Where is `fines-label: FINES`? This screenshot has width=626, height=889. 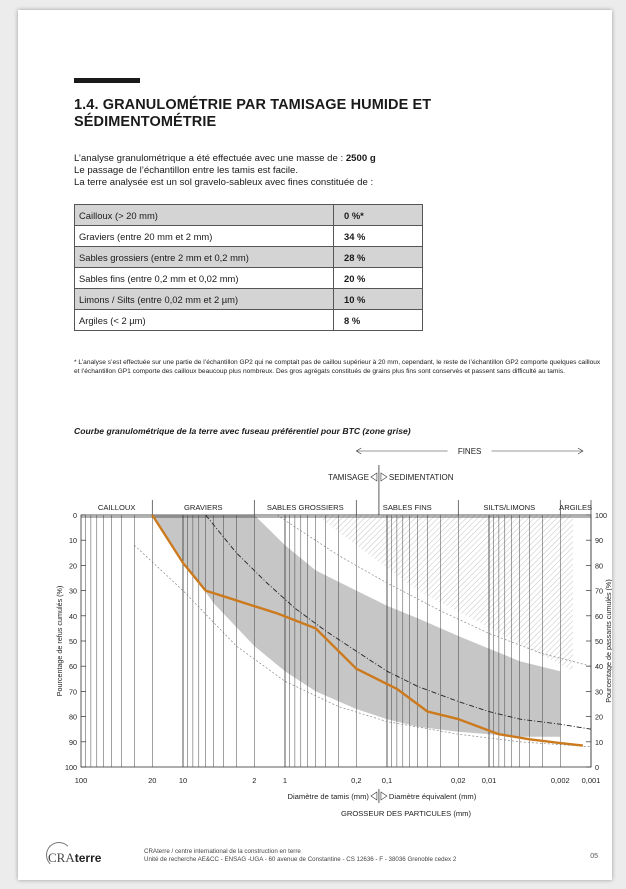 fines-label: FINES is located at coordinates (470, 451).